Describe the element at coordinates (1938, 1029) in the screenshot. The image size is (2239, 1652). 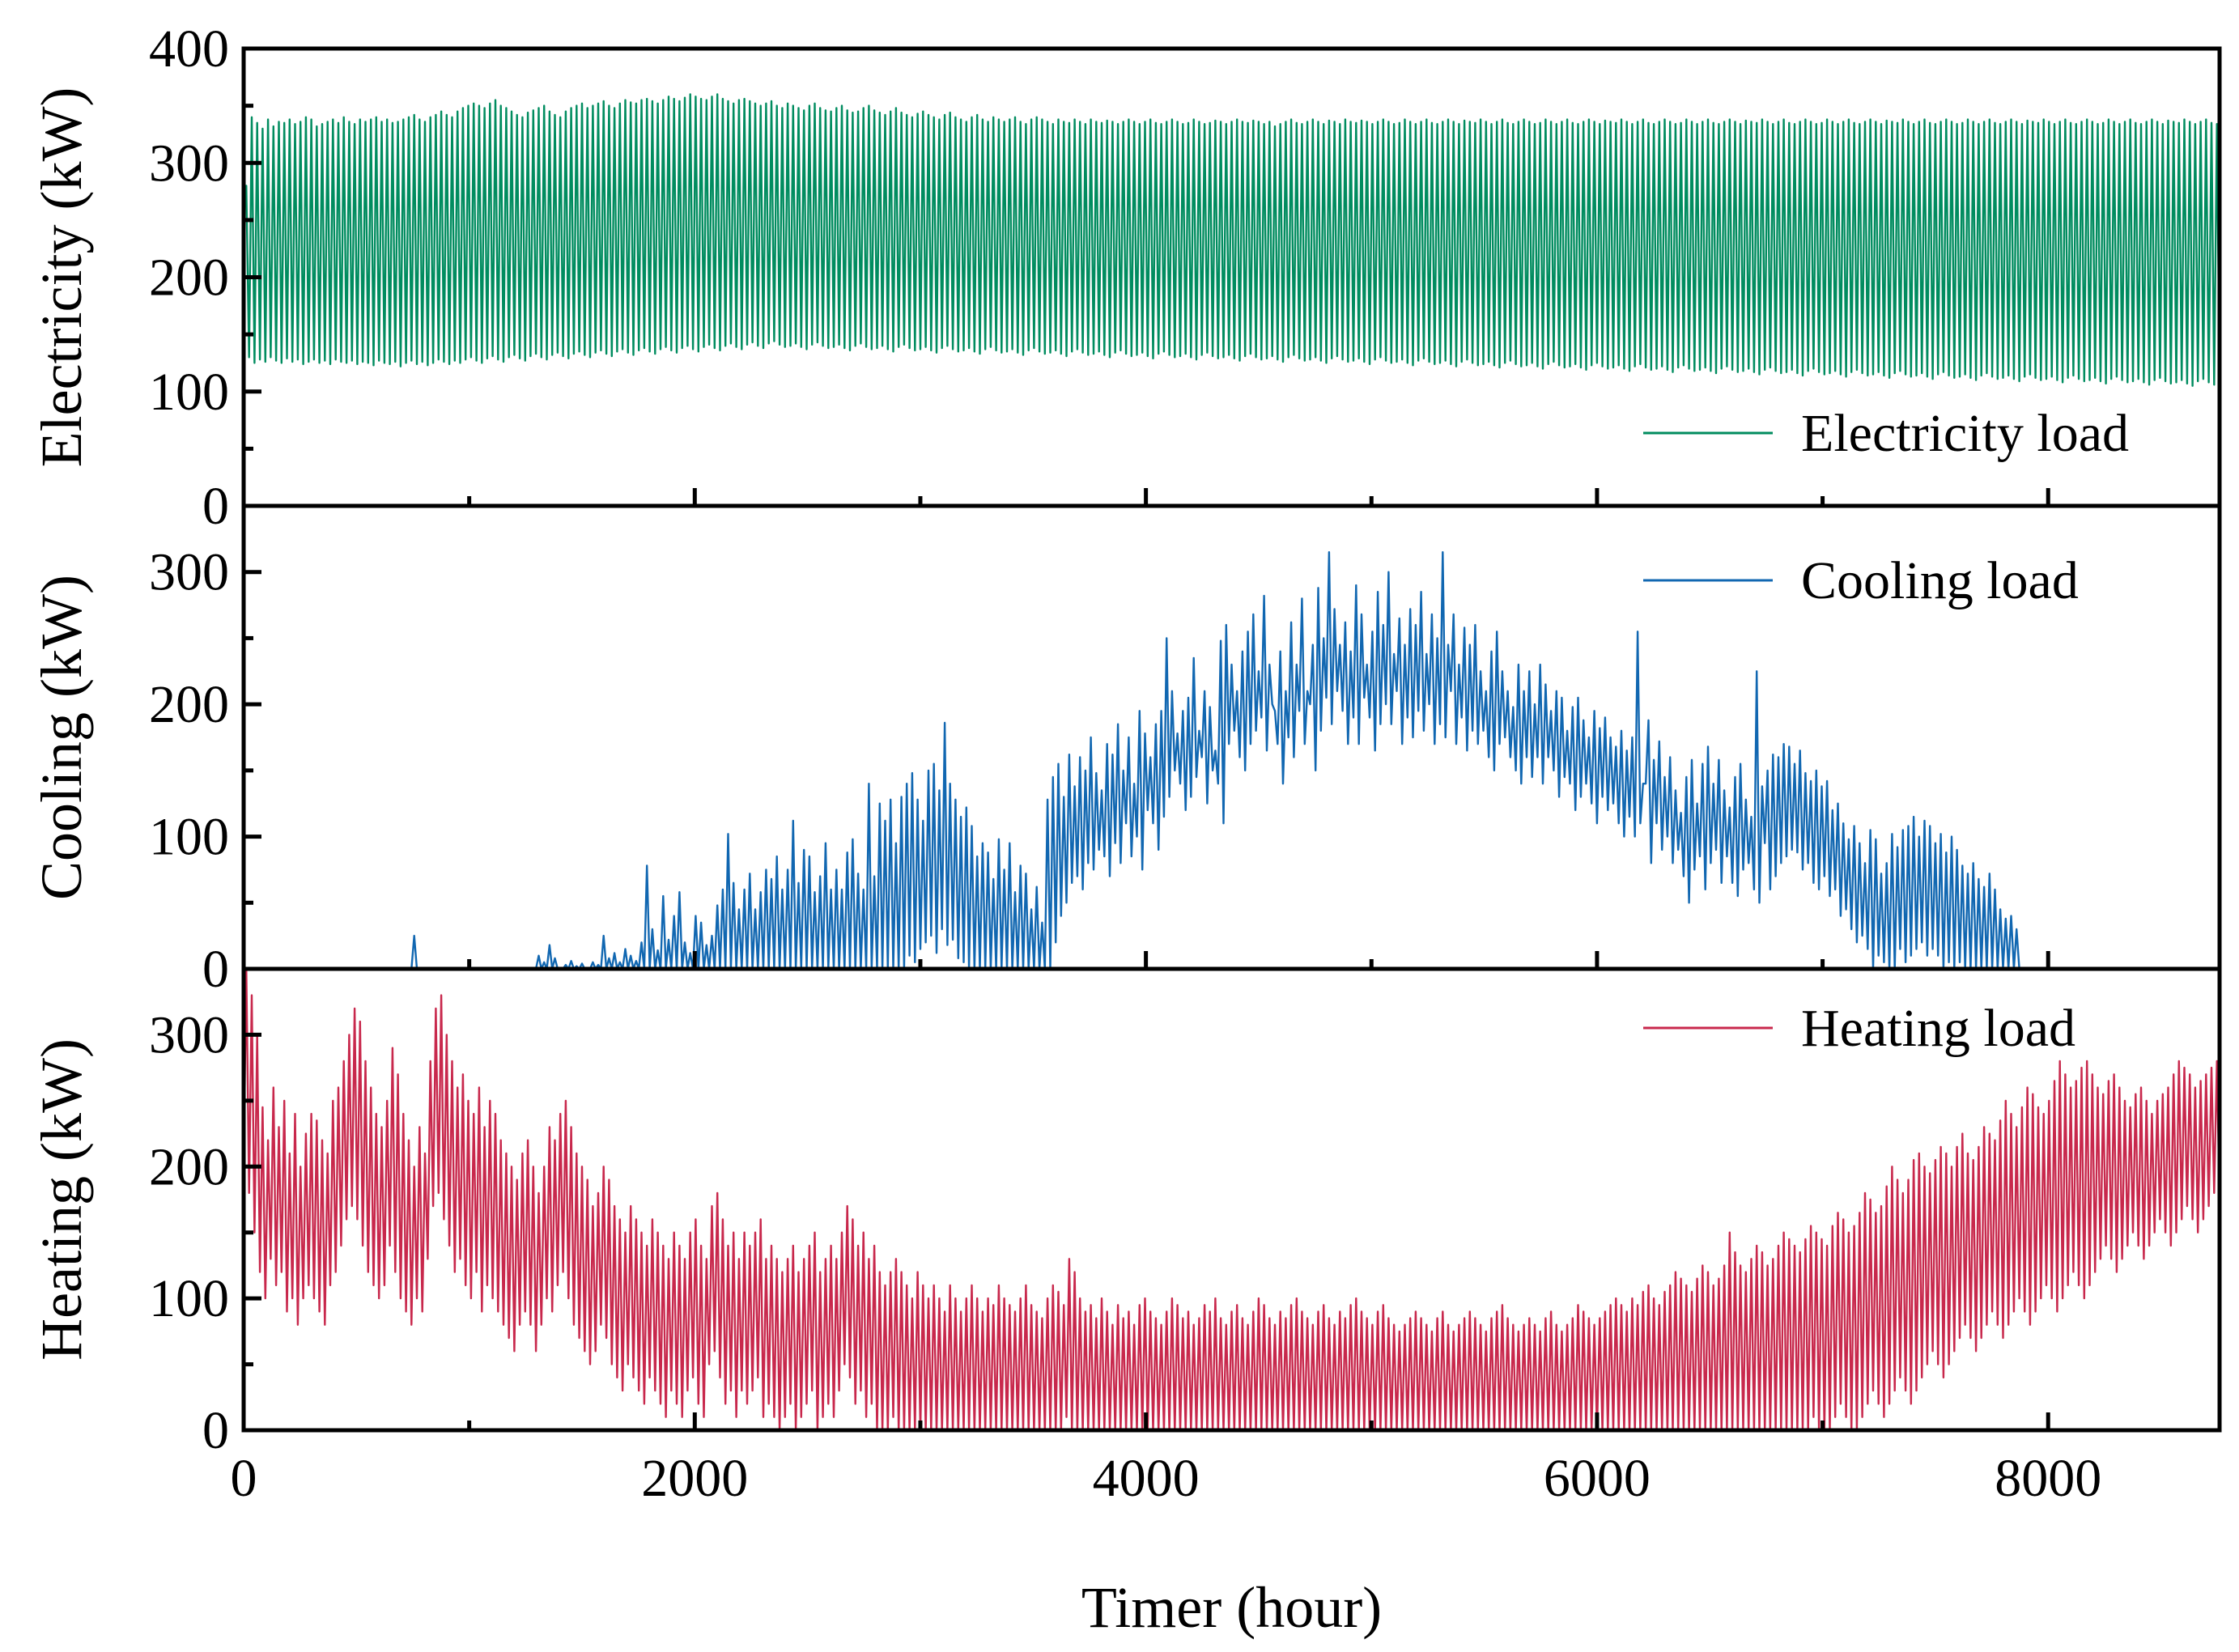
I see `heating-legend-label: Heating load` at that location.